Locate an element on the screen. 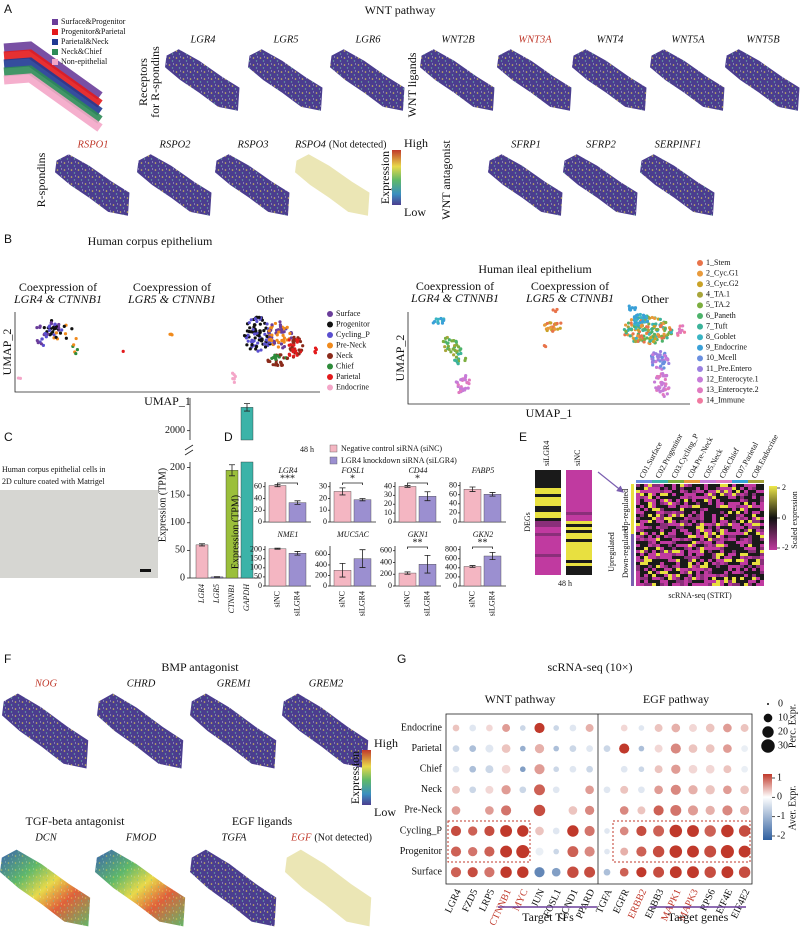 This screenshot has width=800, height=931. x-tick-label: siLGR4 is located at coordinates (361, 603).